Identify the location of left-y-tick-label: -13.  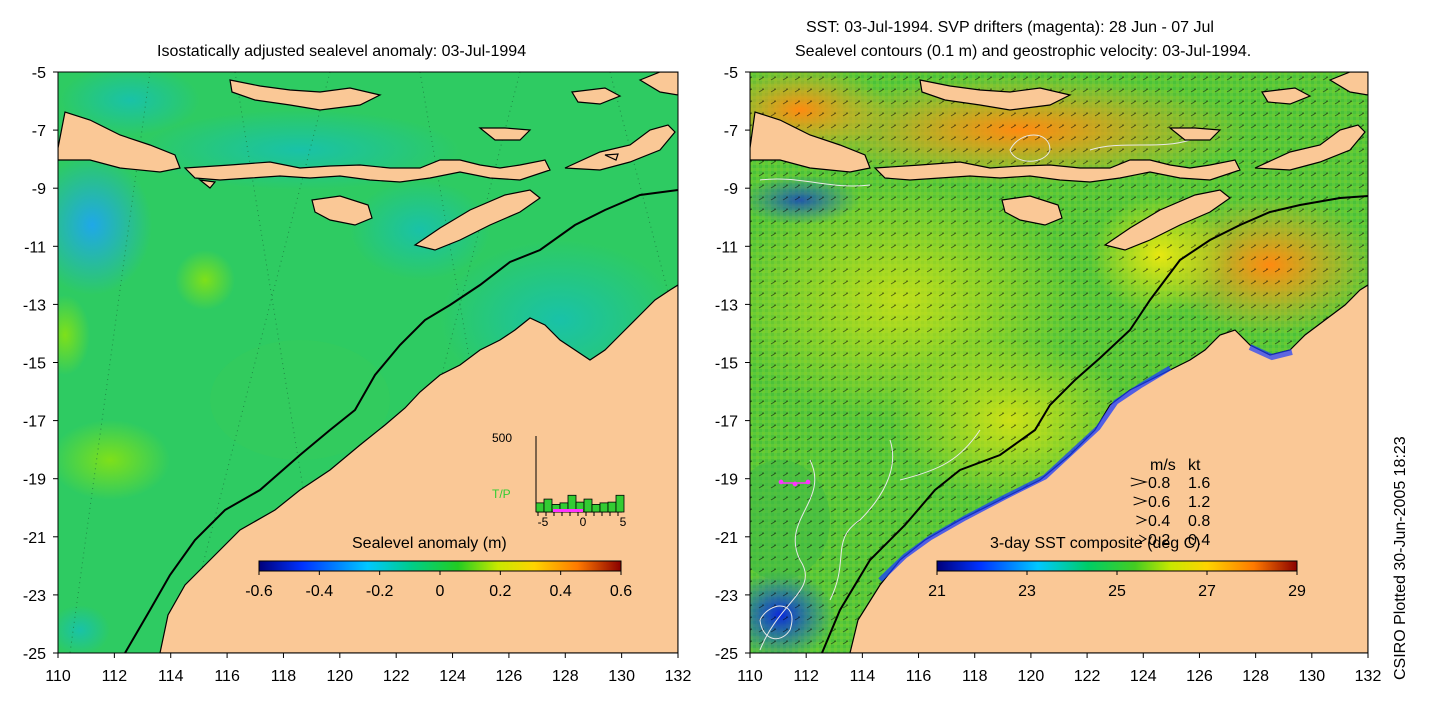
(34, 305).